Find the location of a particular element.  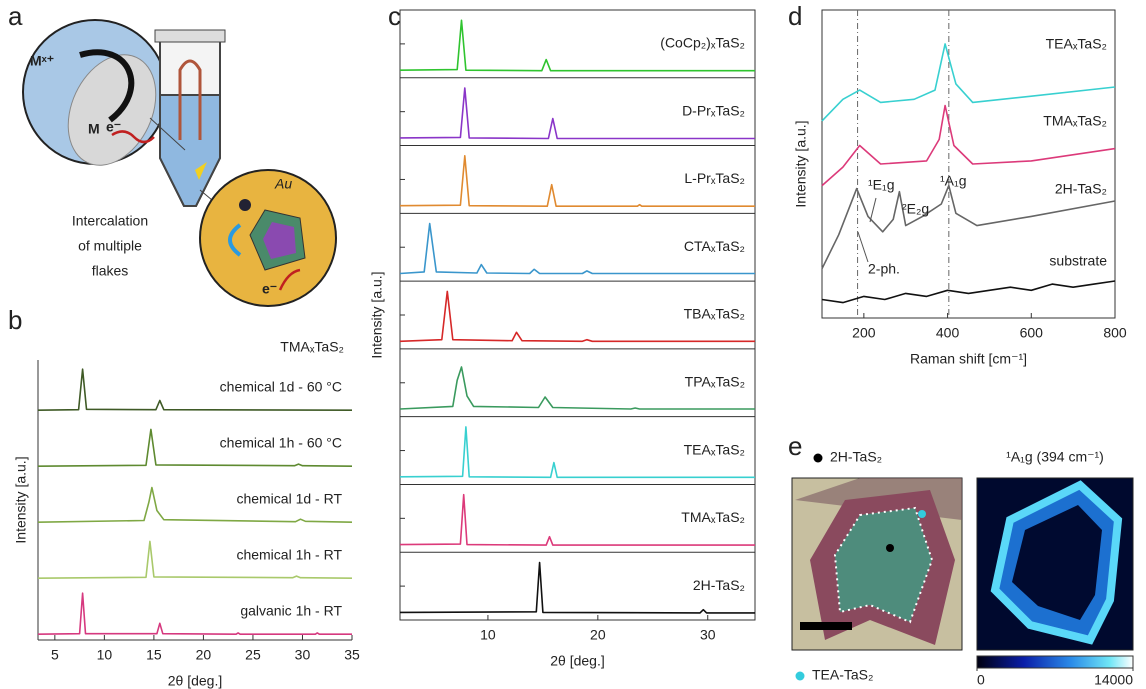

panel-letter: c is located at coordinates (394, 16).